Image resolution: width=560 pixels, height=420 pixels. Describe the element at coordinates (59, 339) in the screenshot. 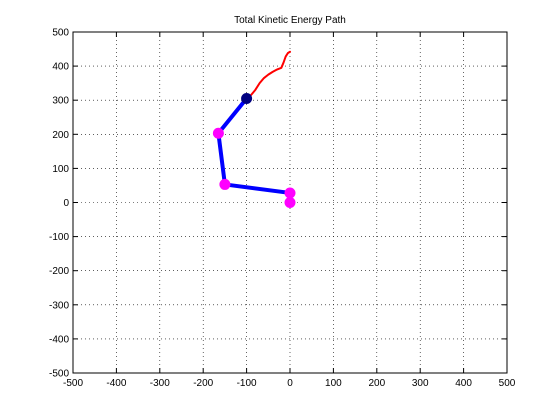

I see `y-tick-label: -400` at that location.